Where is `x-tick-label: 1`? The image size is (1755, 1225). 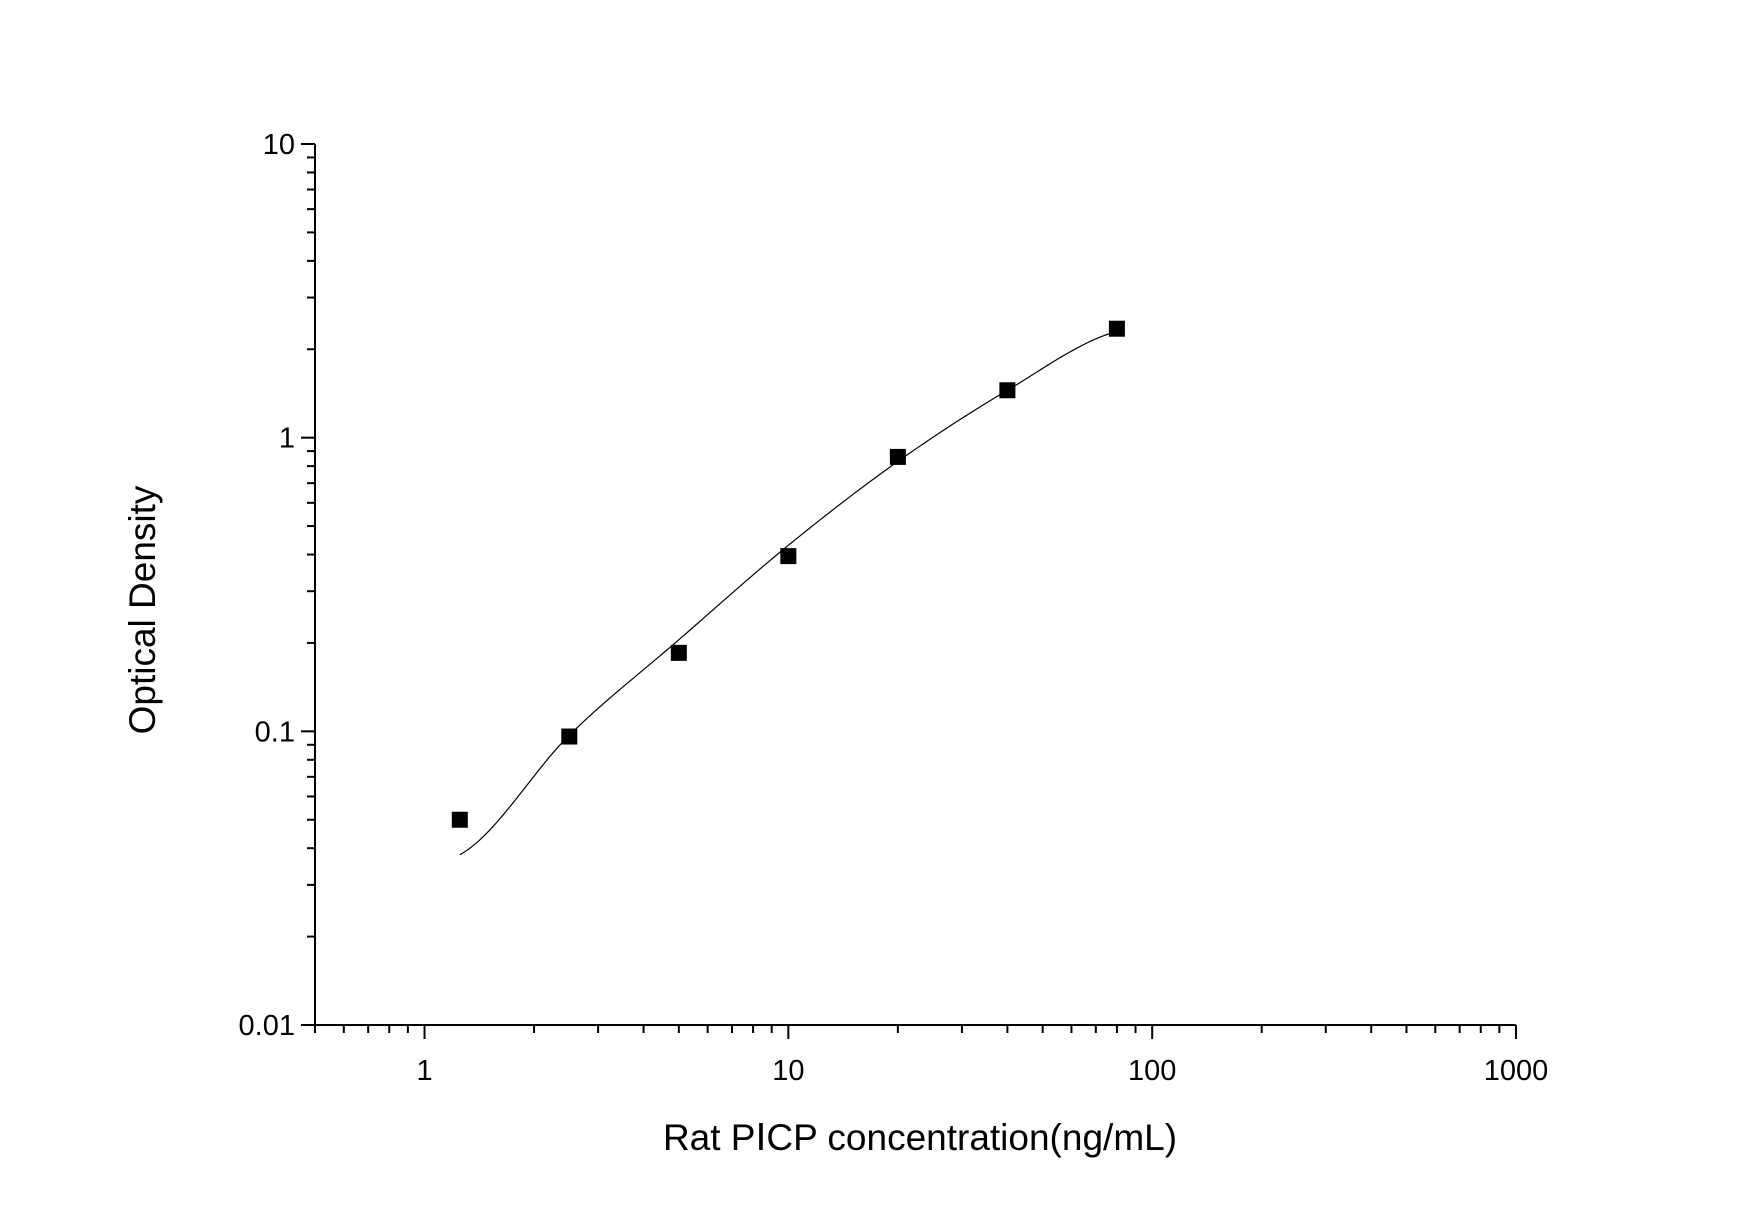 x-tick-label: 1 is located at coordinates (424, 1071).